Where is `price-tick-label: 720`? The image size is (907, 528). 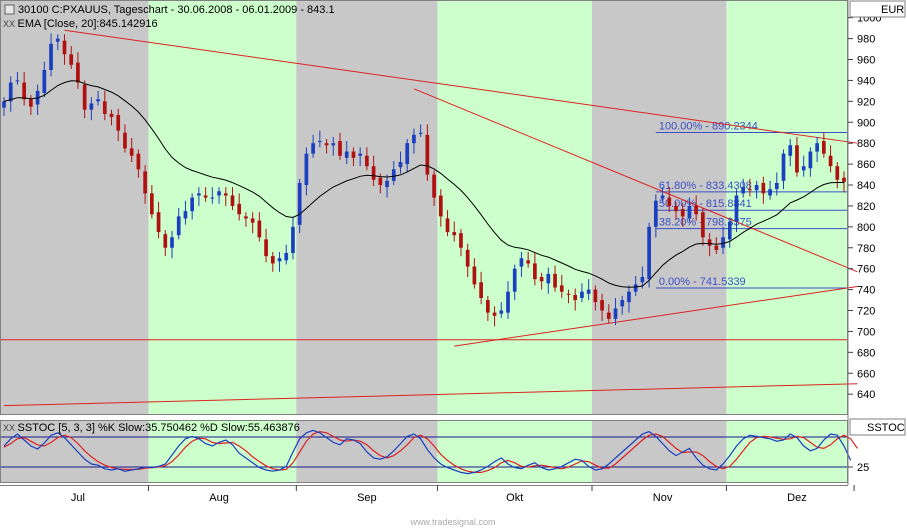
price-tick-label: 720 is located at coordinates (866, 312).